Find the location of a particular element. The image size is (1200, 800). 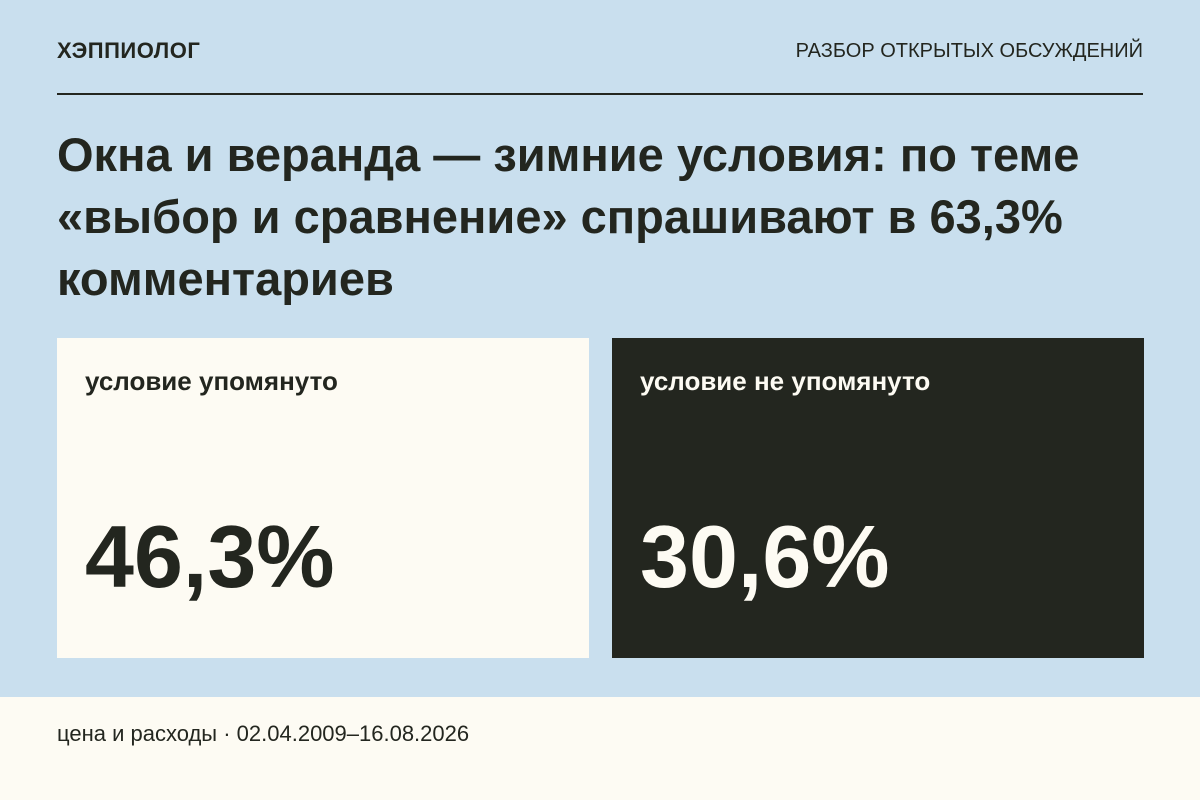

brand: ХЭППИОЛОГ is located at coordinates (129, 50).